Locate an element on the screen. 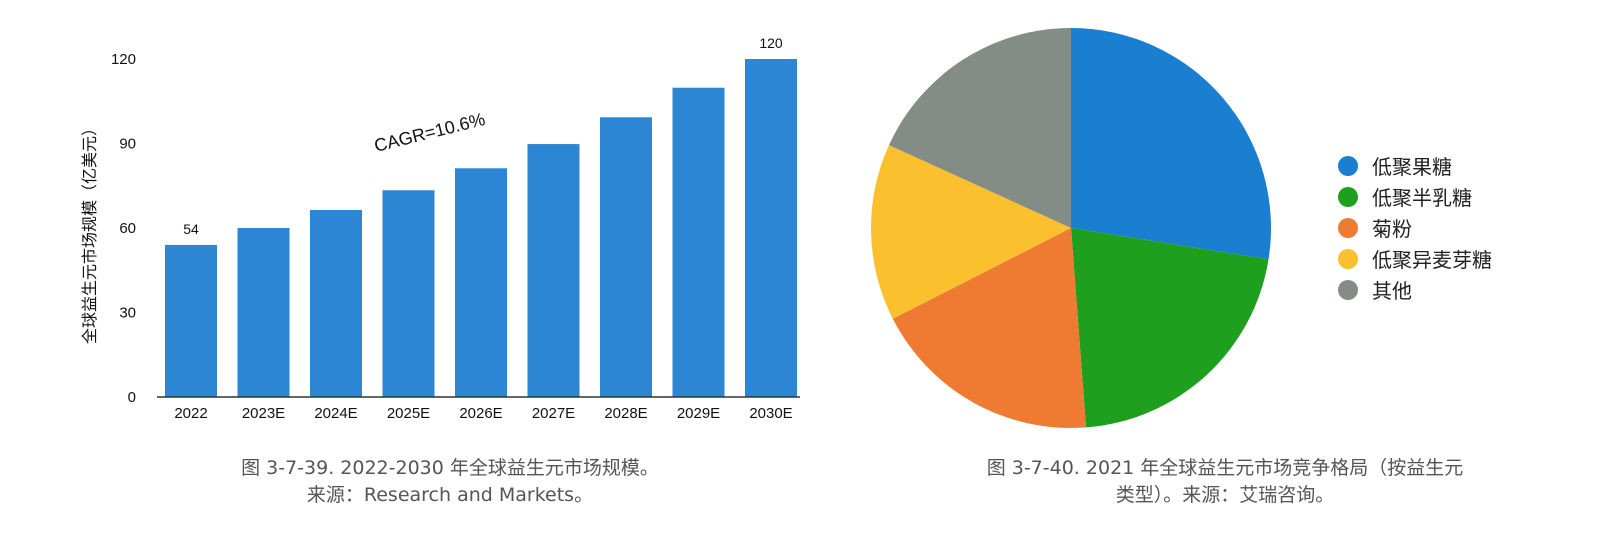  legend-item: 低聚半乳糖 is located at coordinates (1415, 196).